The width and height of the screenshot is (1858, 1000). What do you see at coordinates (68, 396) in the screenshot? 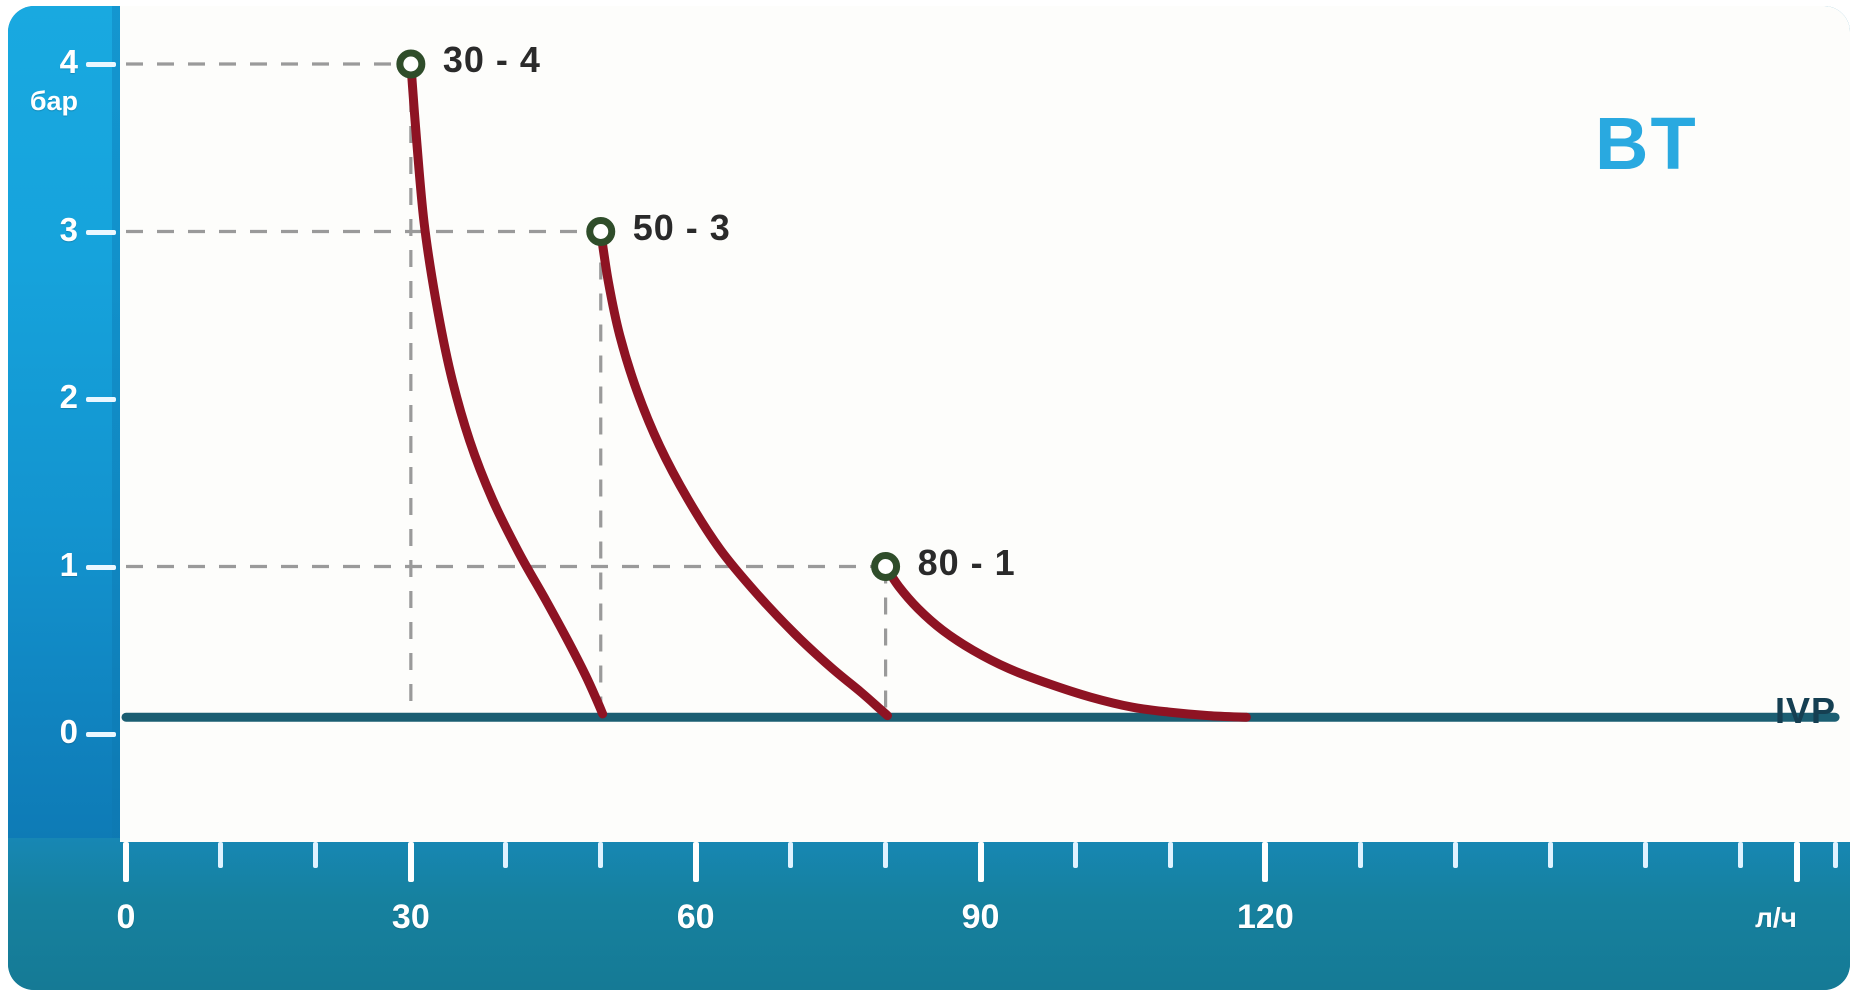
I see `y-tick-label-2: 2` at bounding box center [68, 396].